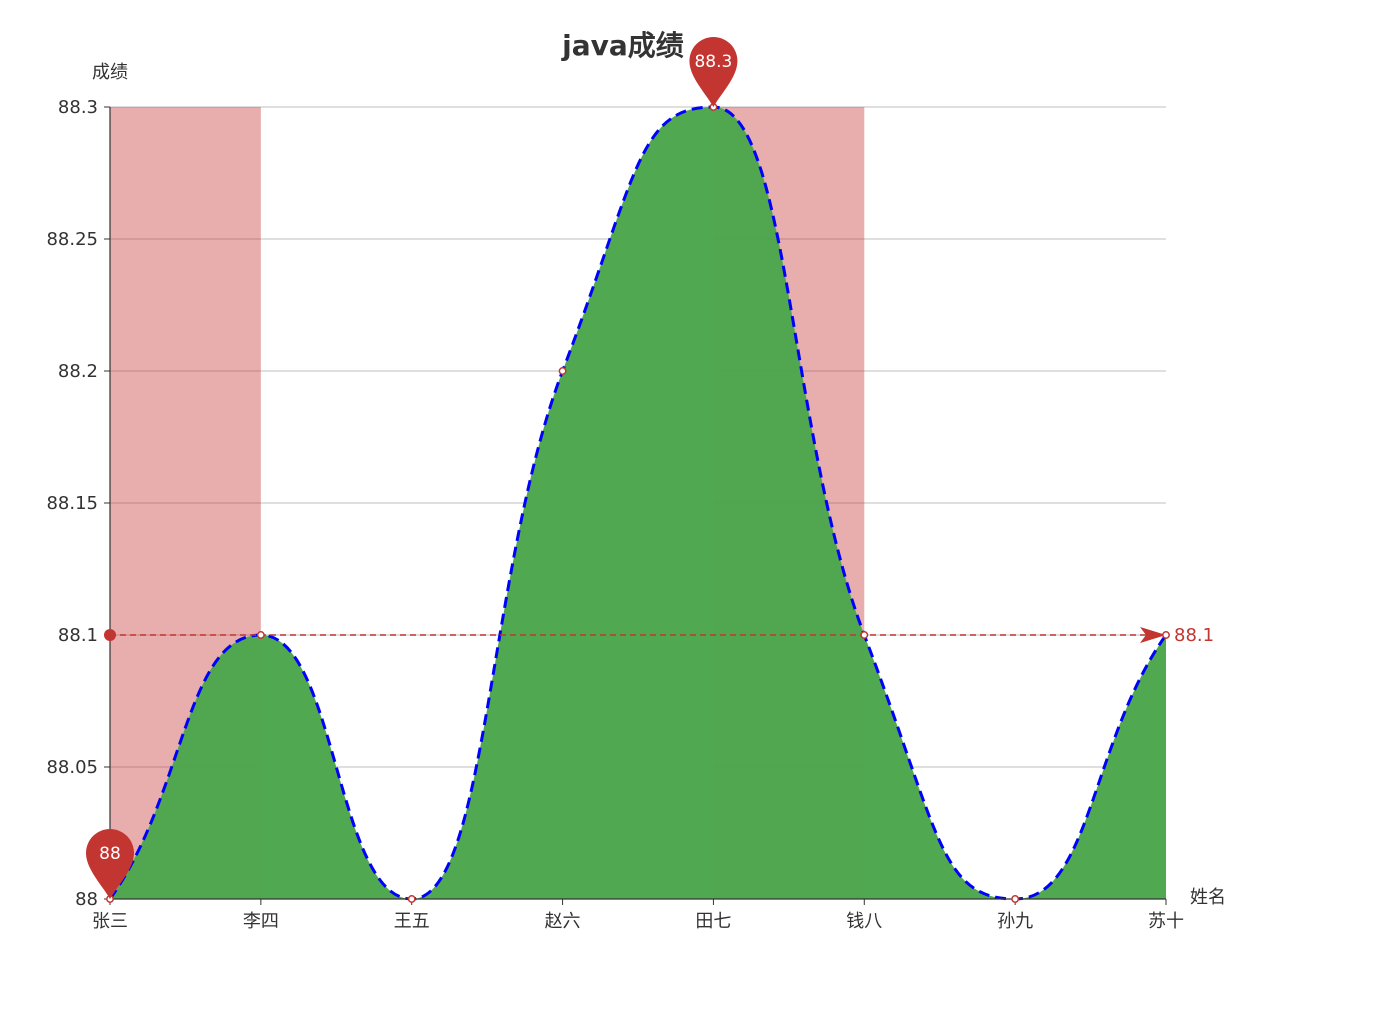  What do you see at coordinates (261, 921) in the screenshot?
I see `x-tick-label: 李四` at bounding box center [261, 921].